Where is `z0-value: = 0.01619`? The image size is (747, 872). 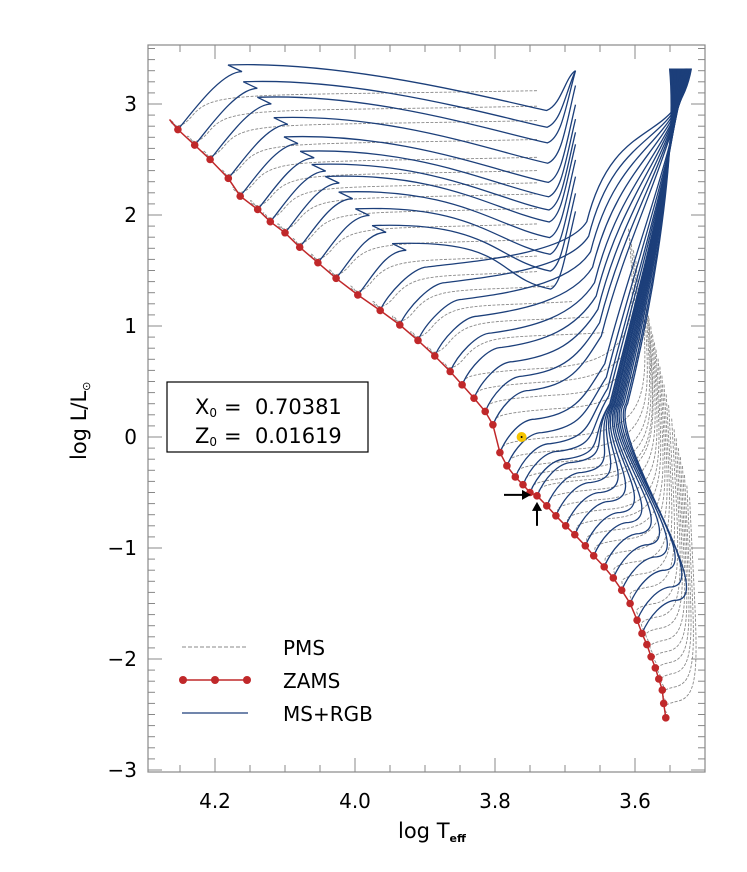
z0-value: = 0.01619 is located at coordinates (283, 436).